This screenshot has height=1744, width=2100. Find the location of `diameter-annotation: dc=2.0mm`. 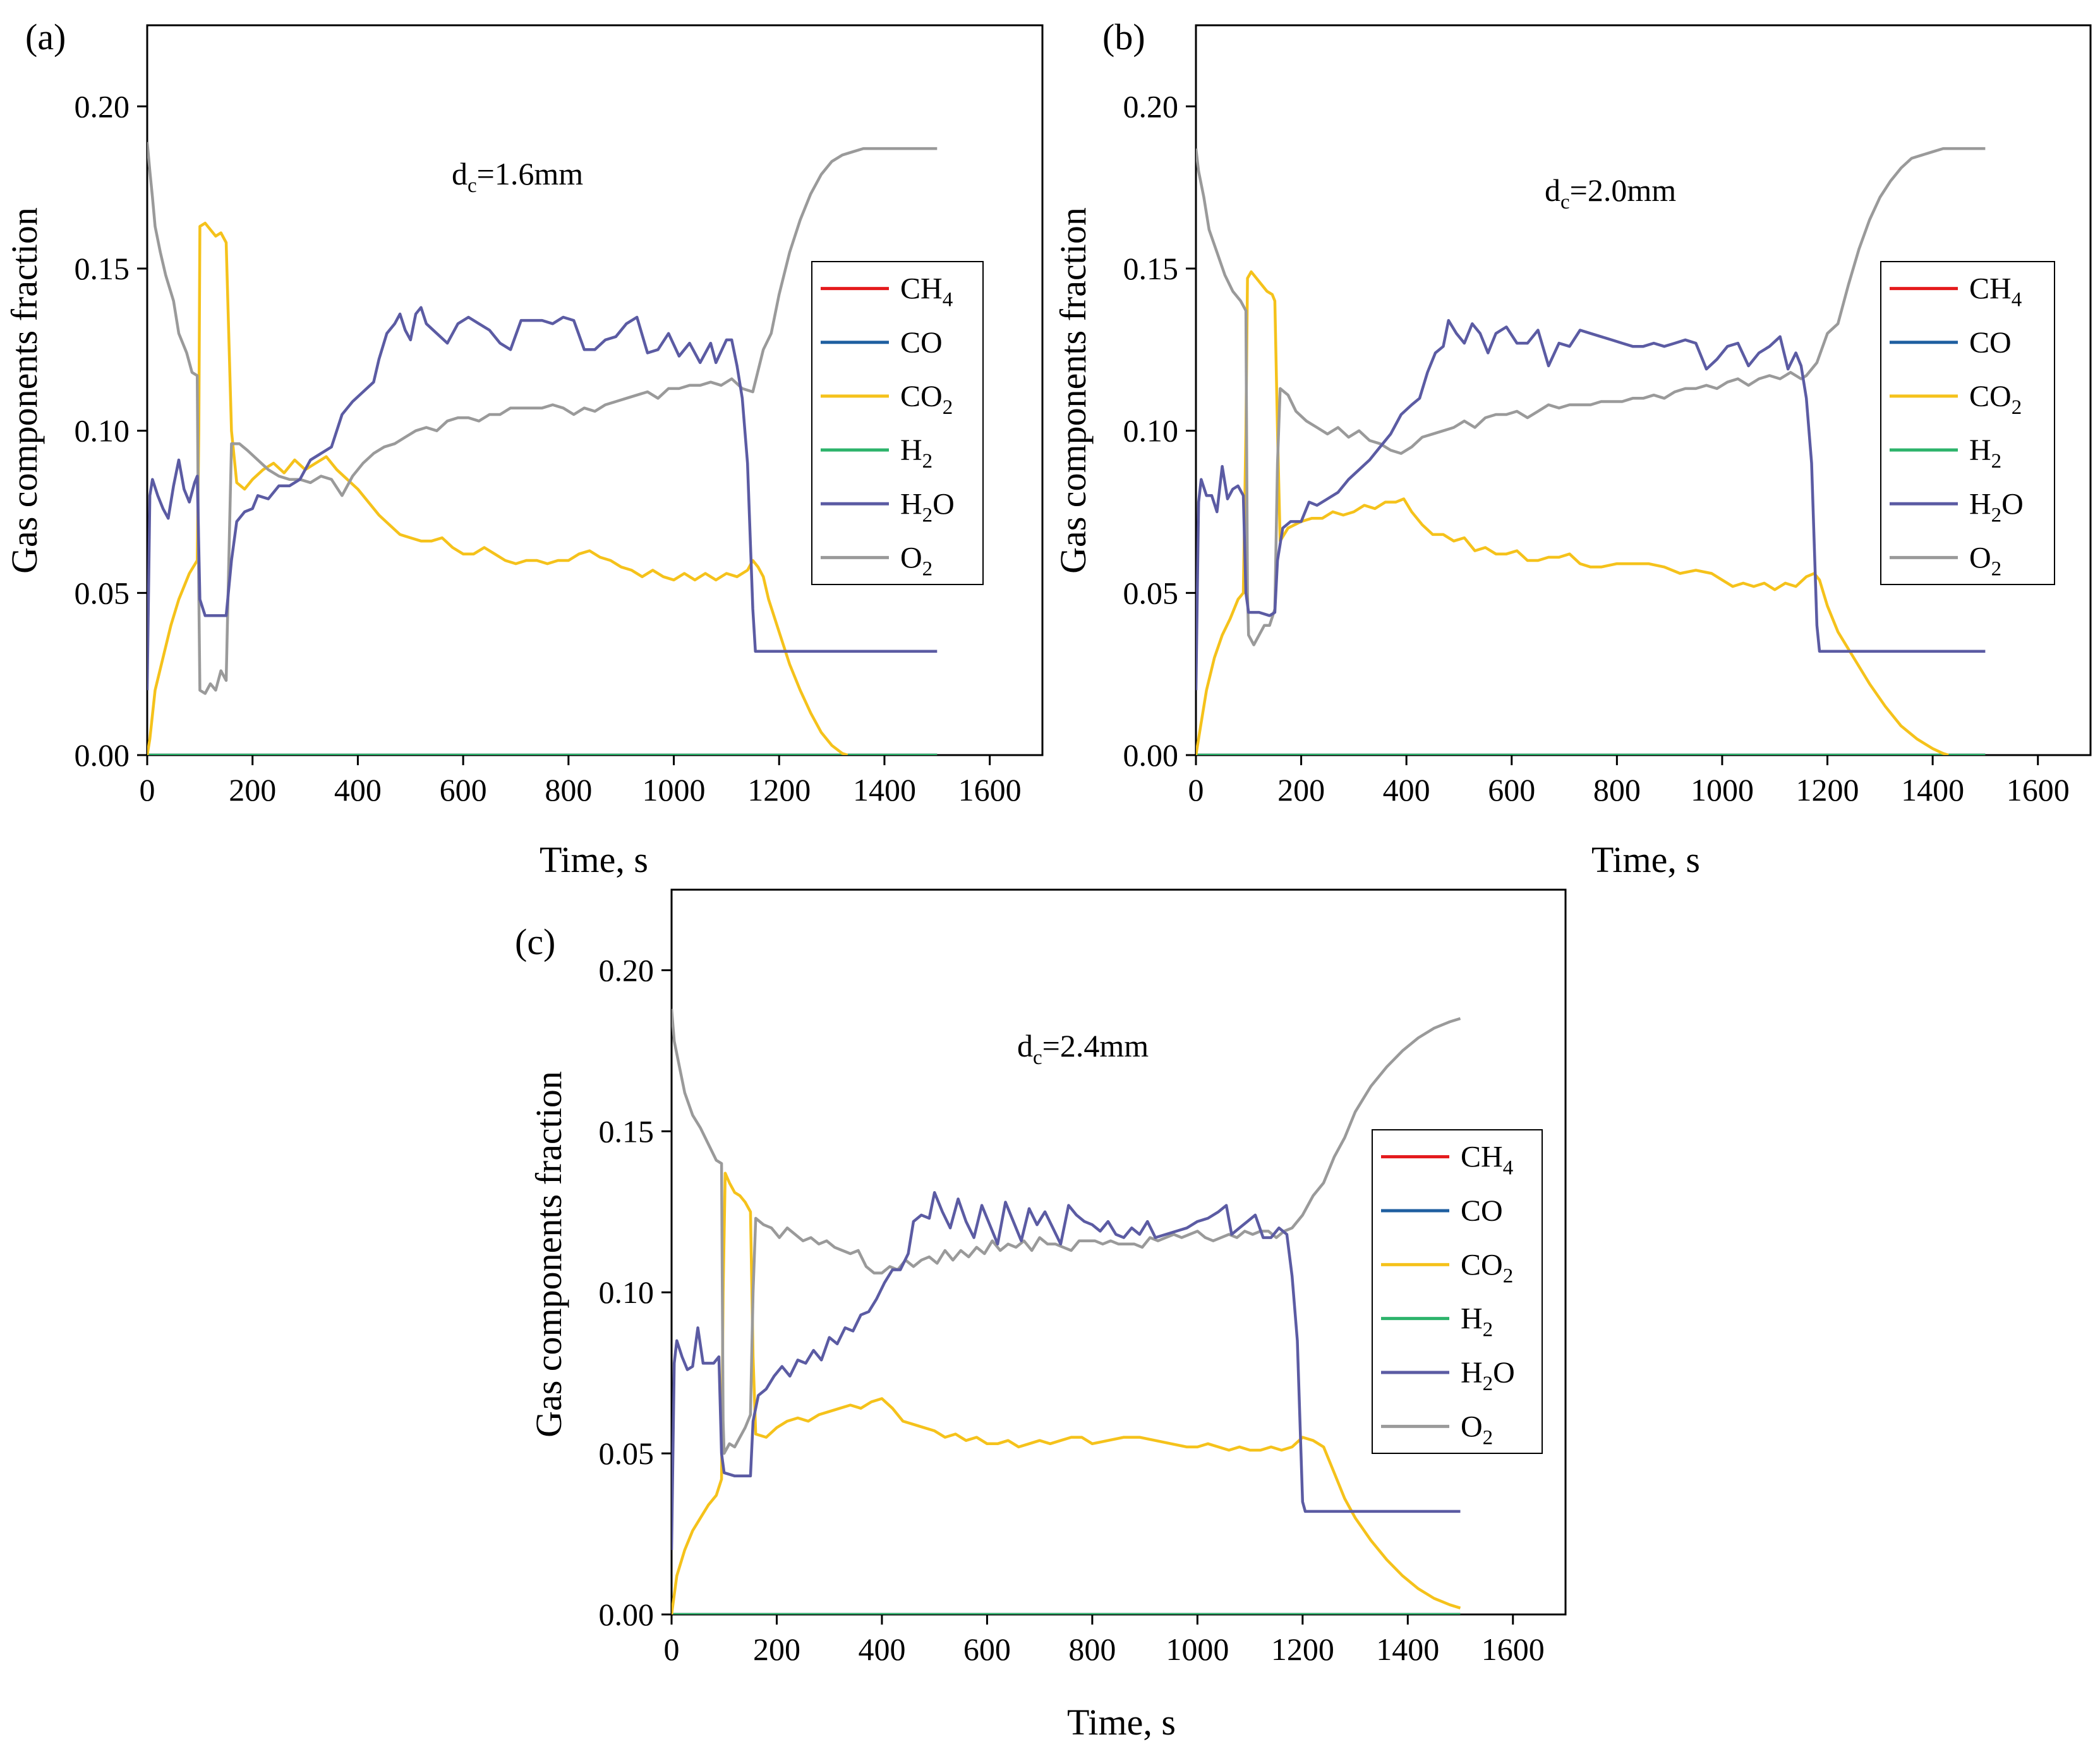

diameter-annotation: dc=2.0mm is located at coordinates (1610, 193).